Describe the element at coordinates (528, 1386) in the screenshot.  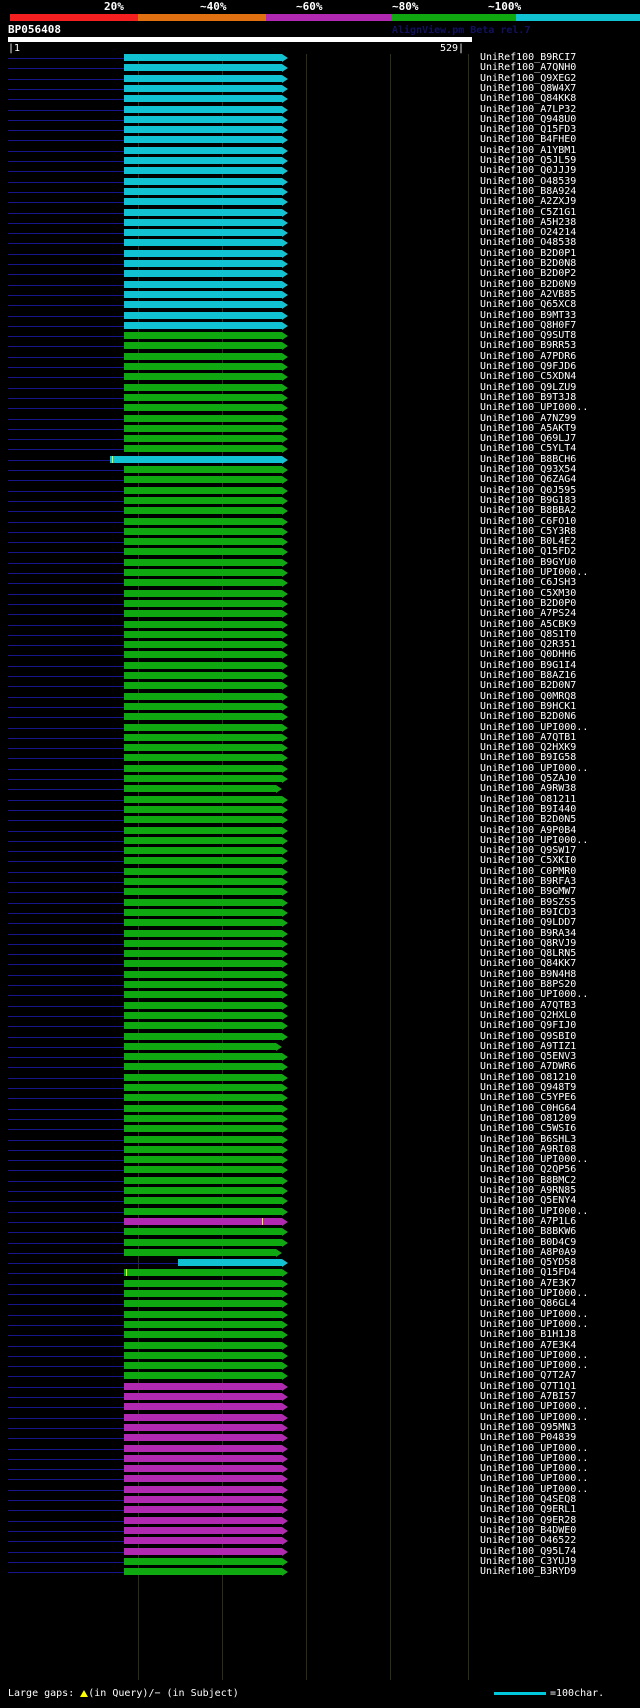
I see `hit-sequence-id: UniRef100_Q7T1Q1` at that location.